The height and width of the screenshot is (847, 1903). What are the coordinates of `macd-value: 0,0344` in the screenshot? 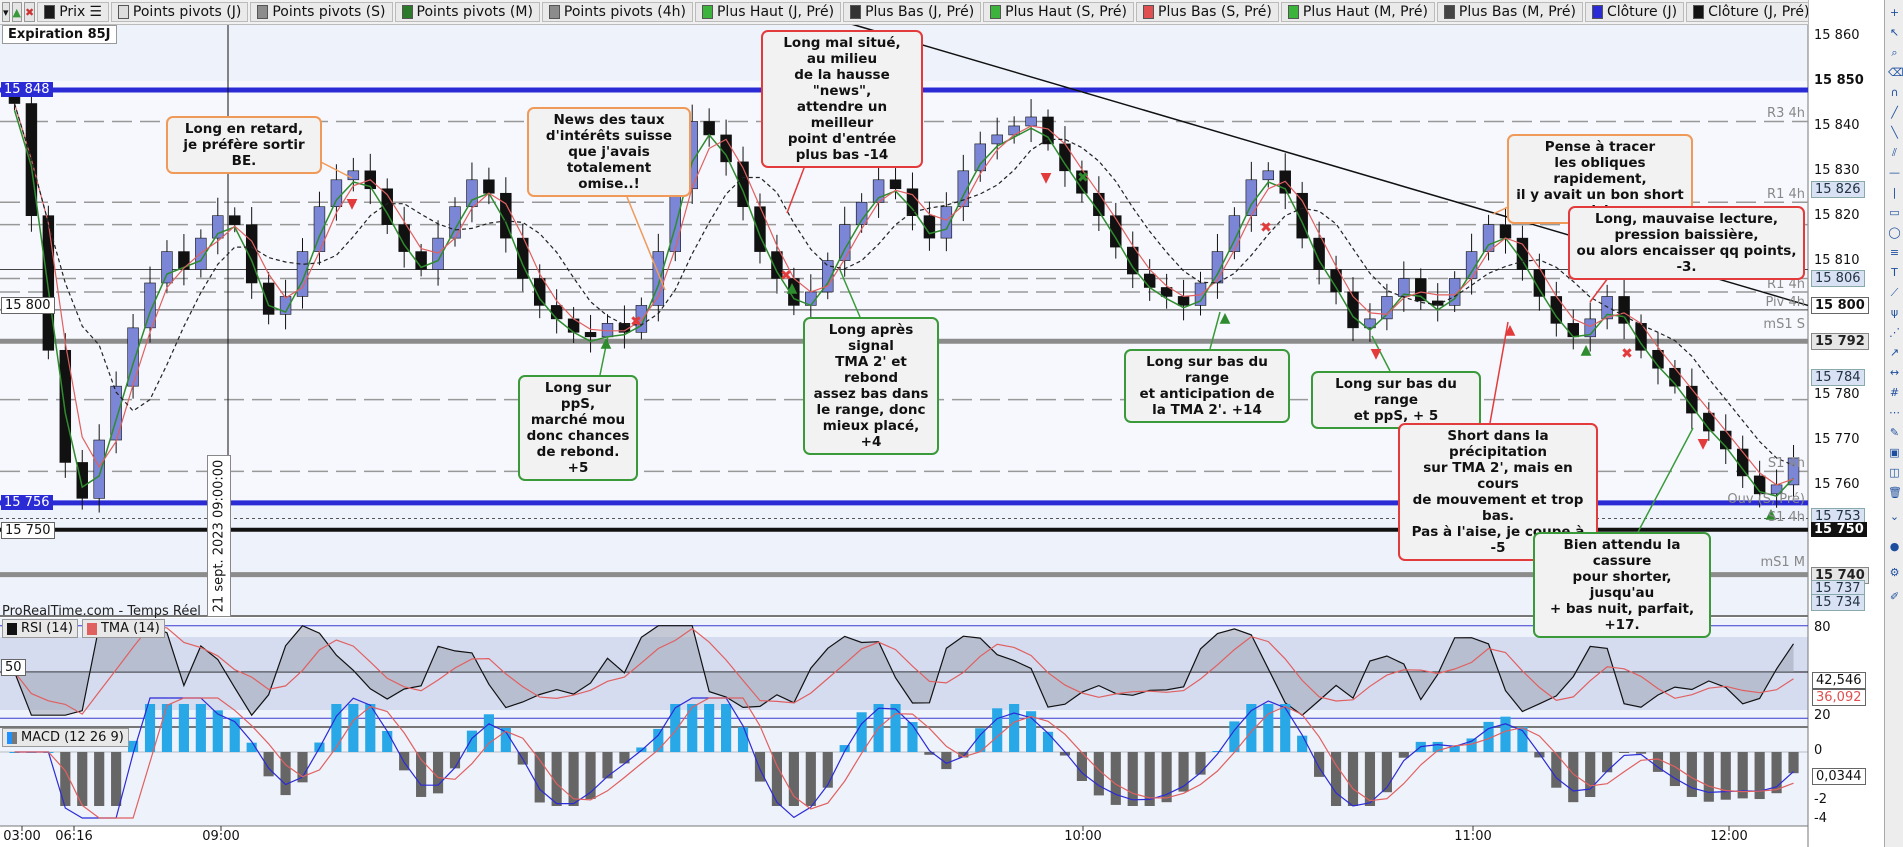 It's located at (1839, 776).